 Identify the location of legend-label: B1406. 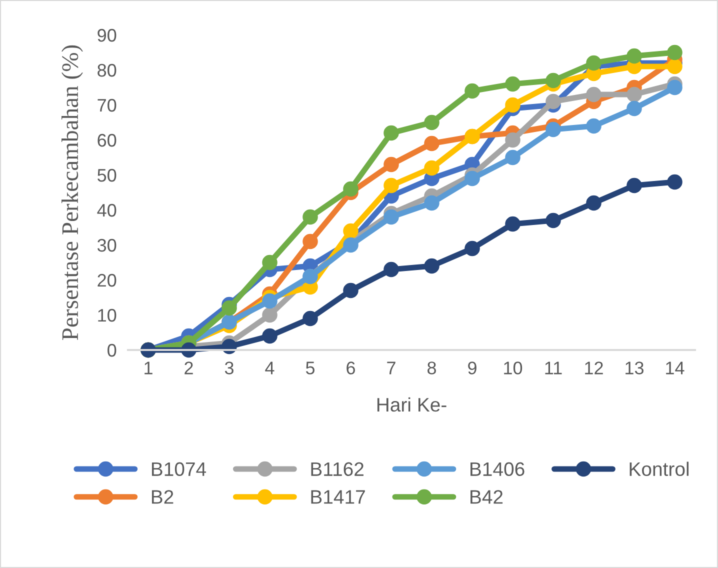
(497, 469).